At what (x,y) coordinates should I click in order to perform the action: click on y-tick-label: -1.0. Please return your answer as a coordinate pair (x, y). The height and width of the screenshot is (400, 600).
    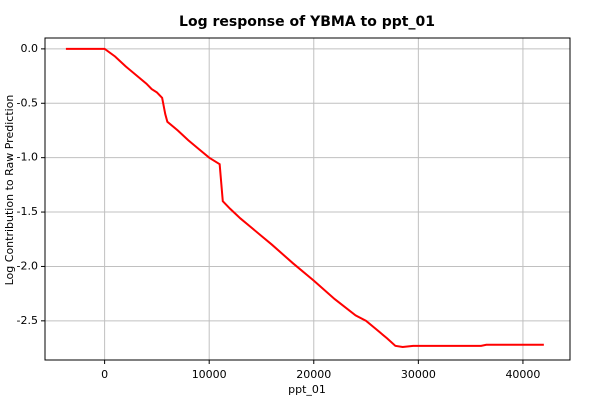
    Looking at the image, I should click on (27, 157).